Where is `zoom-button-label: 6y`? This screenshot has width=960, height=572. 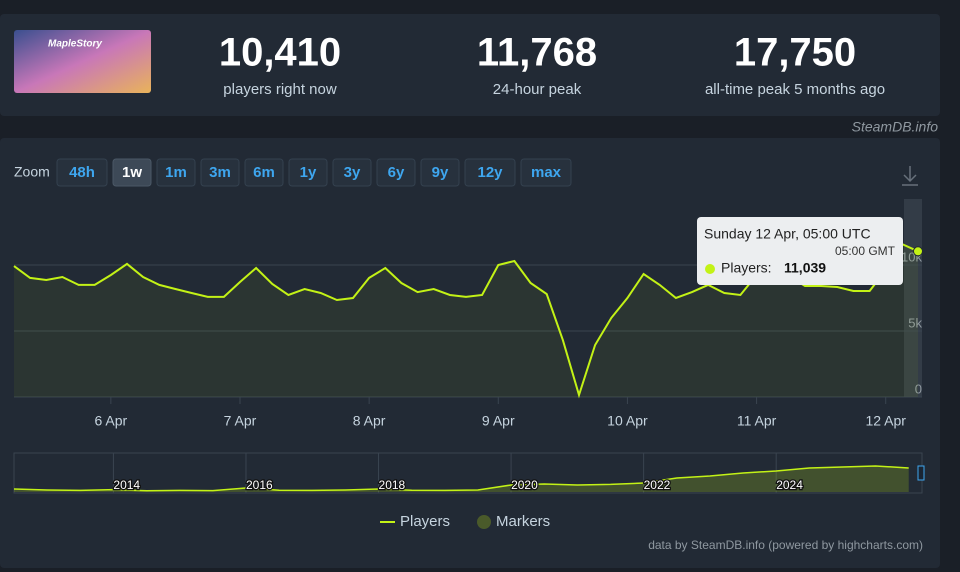 zoom-button-label: 6y is located at coordinates (396, 172).